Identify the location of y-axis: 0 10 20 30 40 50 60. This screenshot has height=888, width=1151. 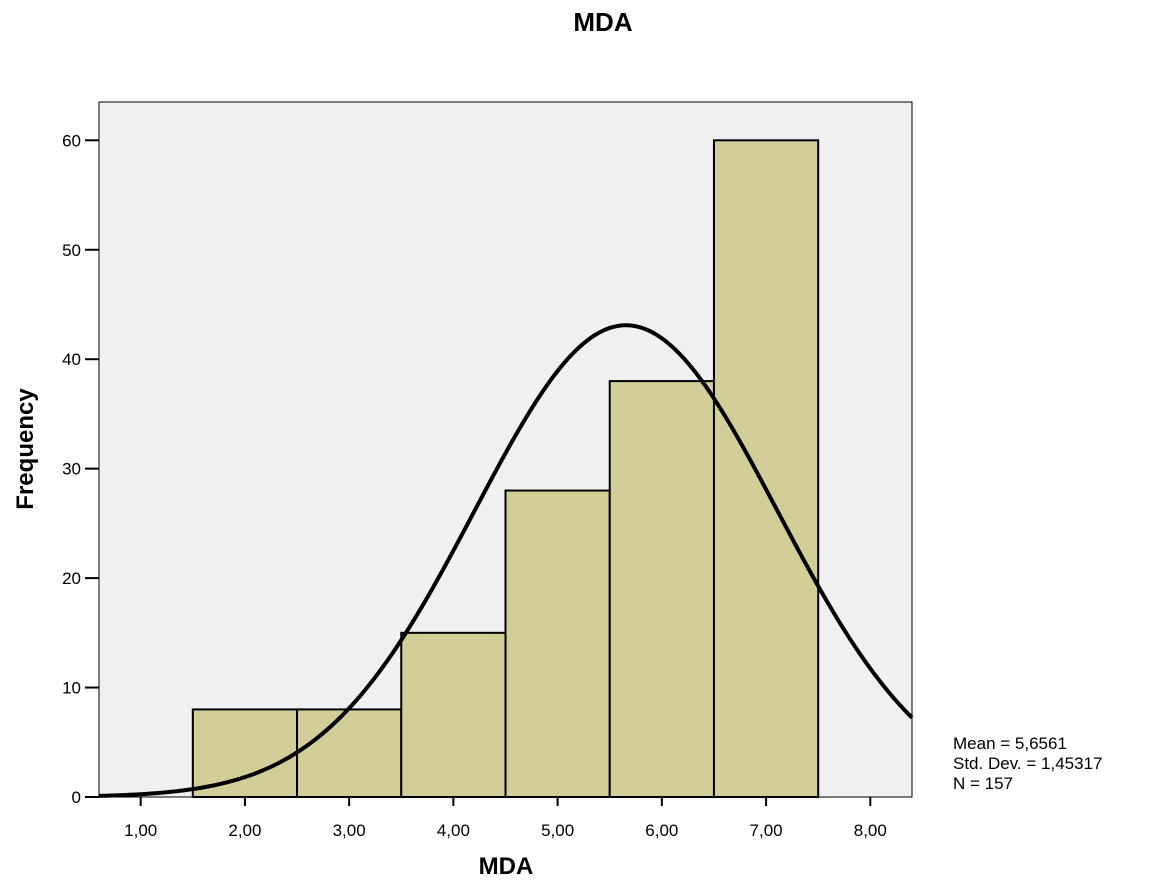
(80, 469).